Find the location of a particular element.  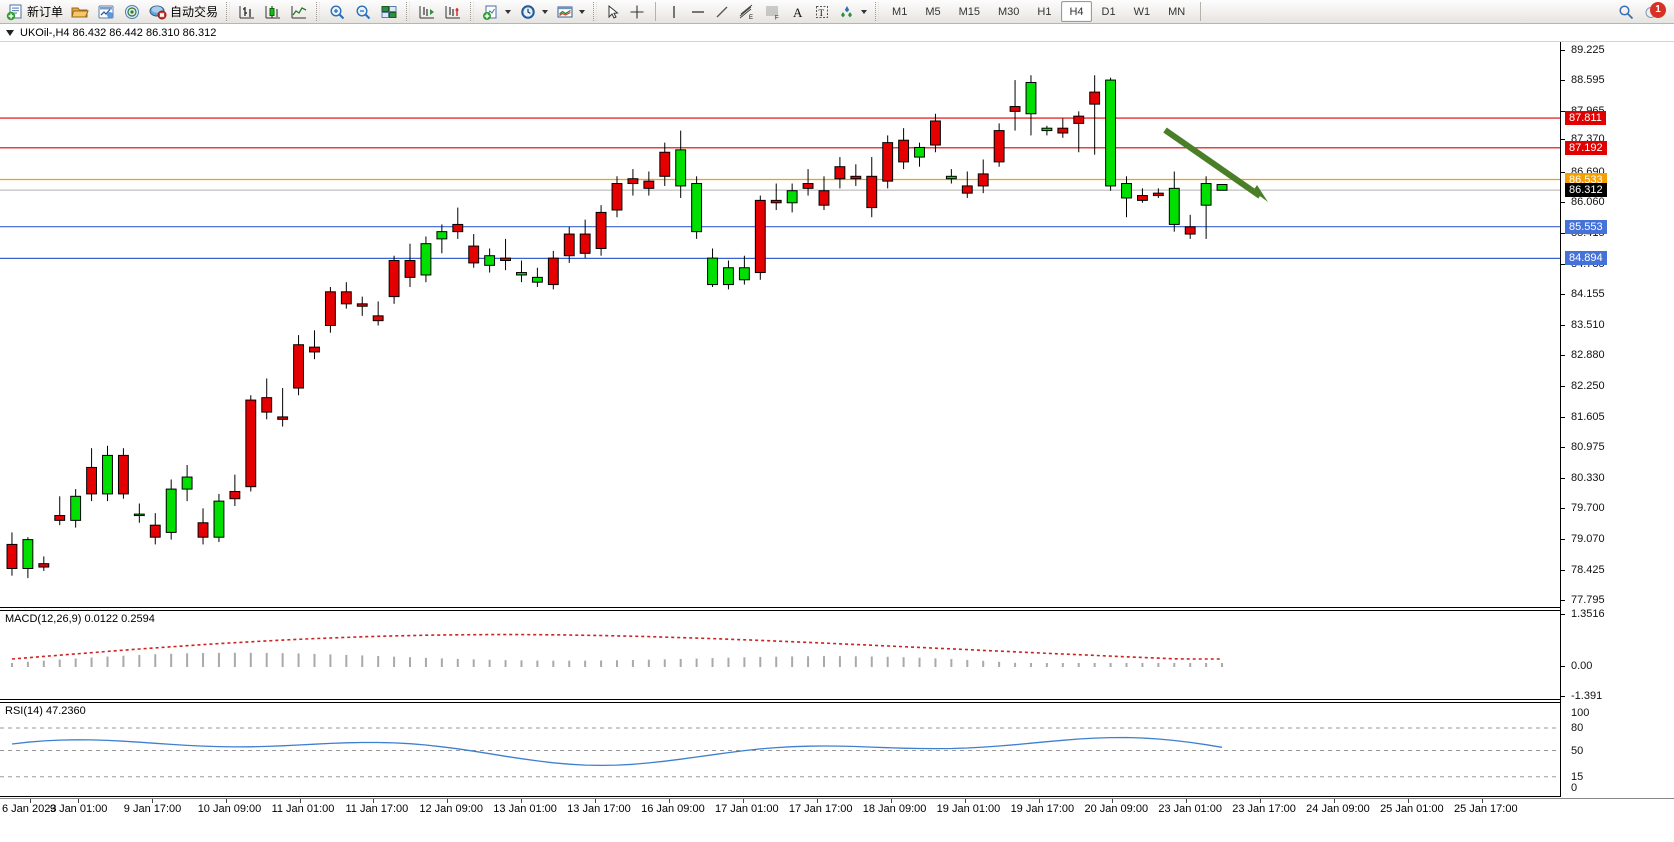

auto-scroll-button is located at coordinates (427, 12).